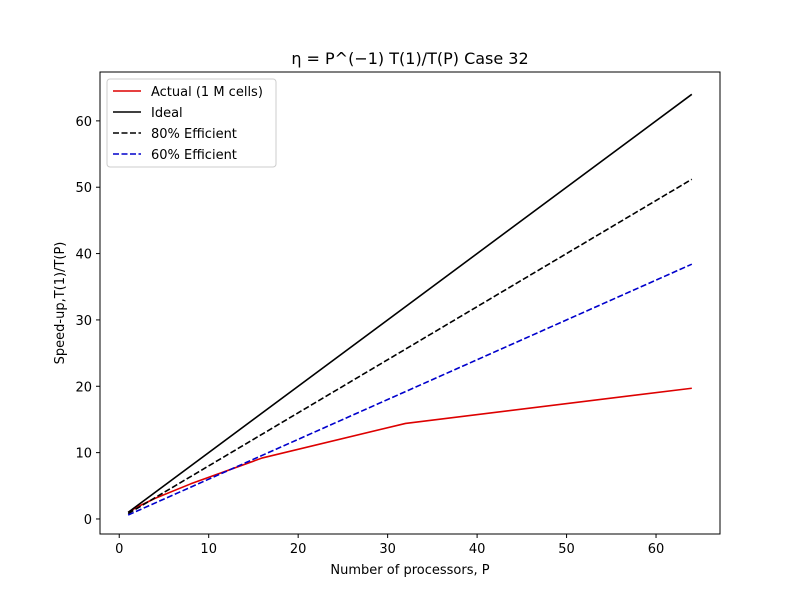 Image resolution: width=800 pixels, height=600 pixels. I want to click on legend-frame, so click(191, 123).